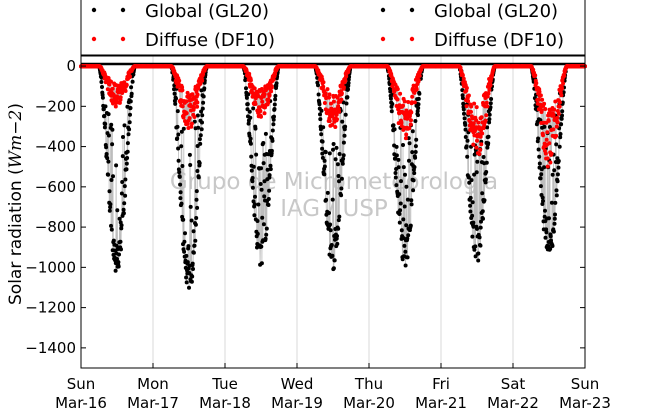 The height and width of the screenshot is (409, 650). I want to click on x-tick-label-day: Wed, so click(297, 384).